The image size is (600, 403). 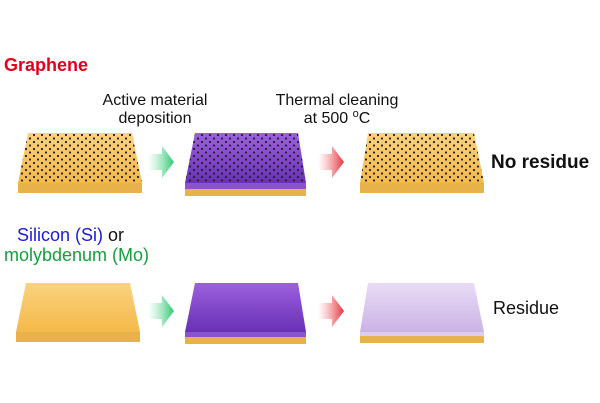 I want to click on step-label-deposition-line2: deposition, so click(x=155, y=118).